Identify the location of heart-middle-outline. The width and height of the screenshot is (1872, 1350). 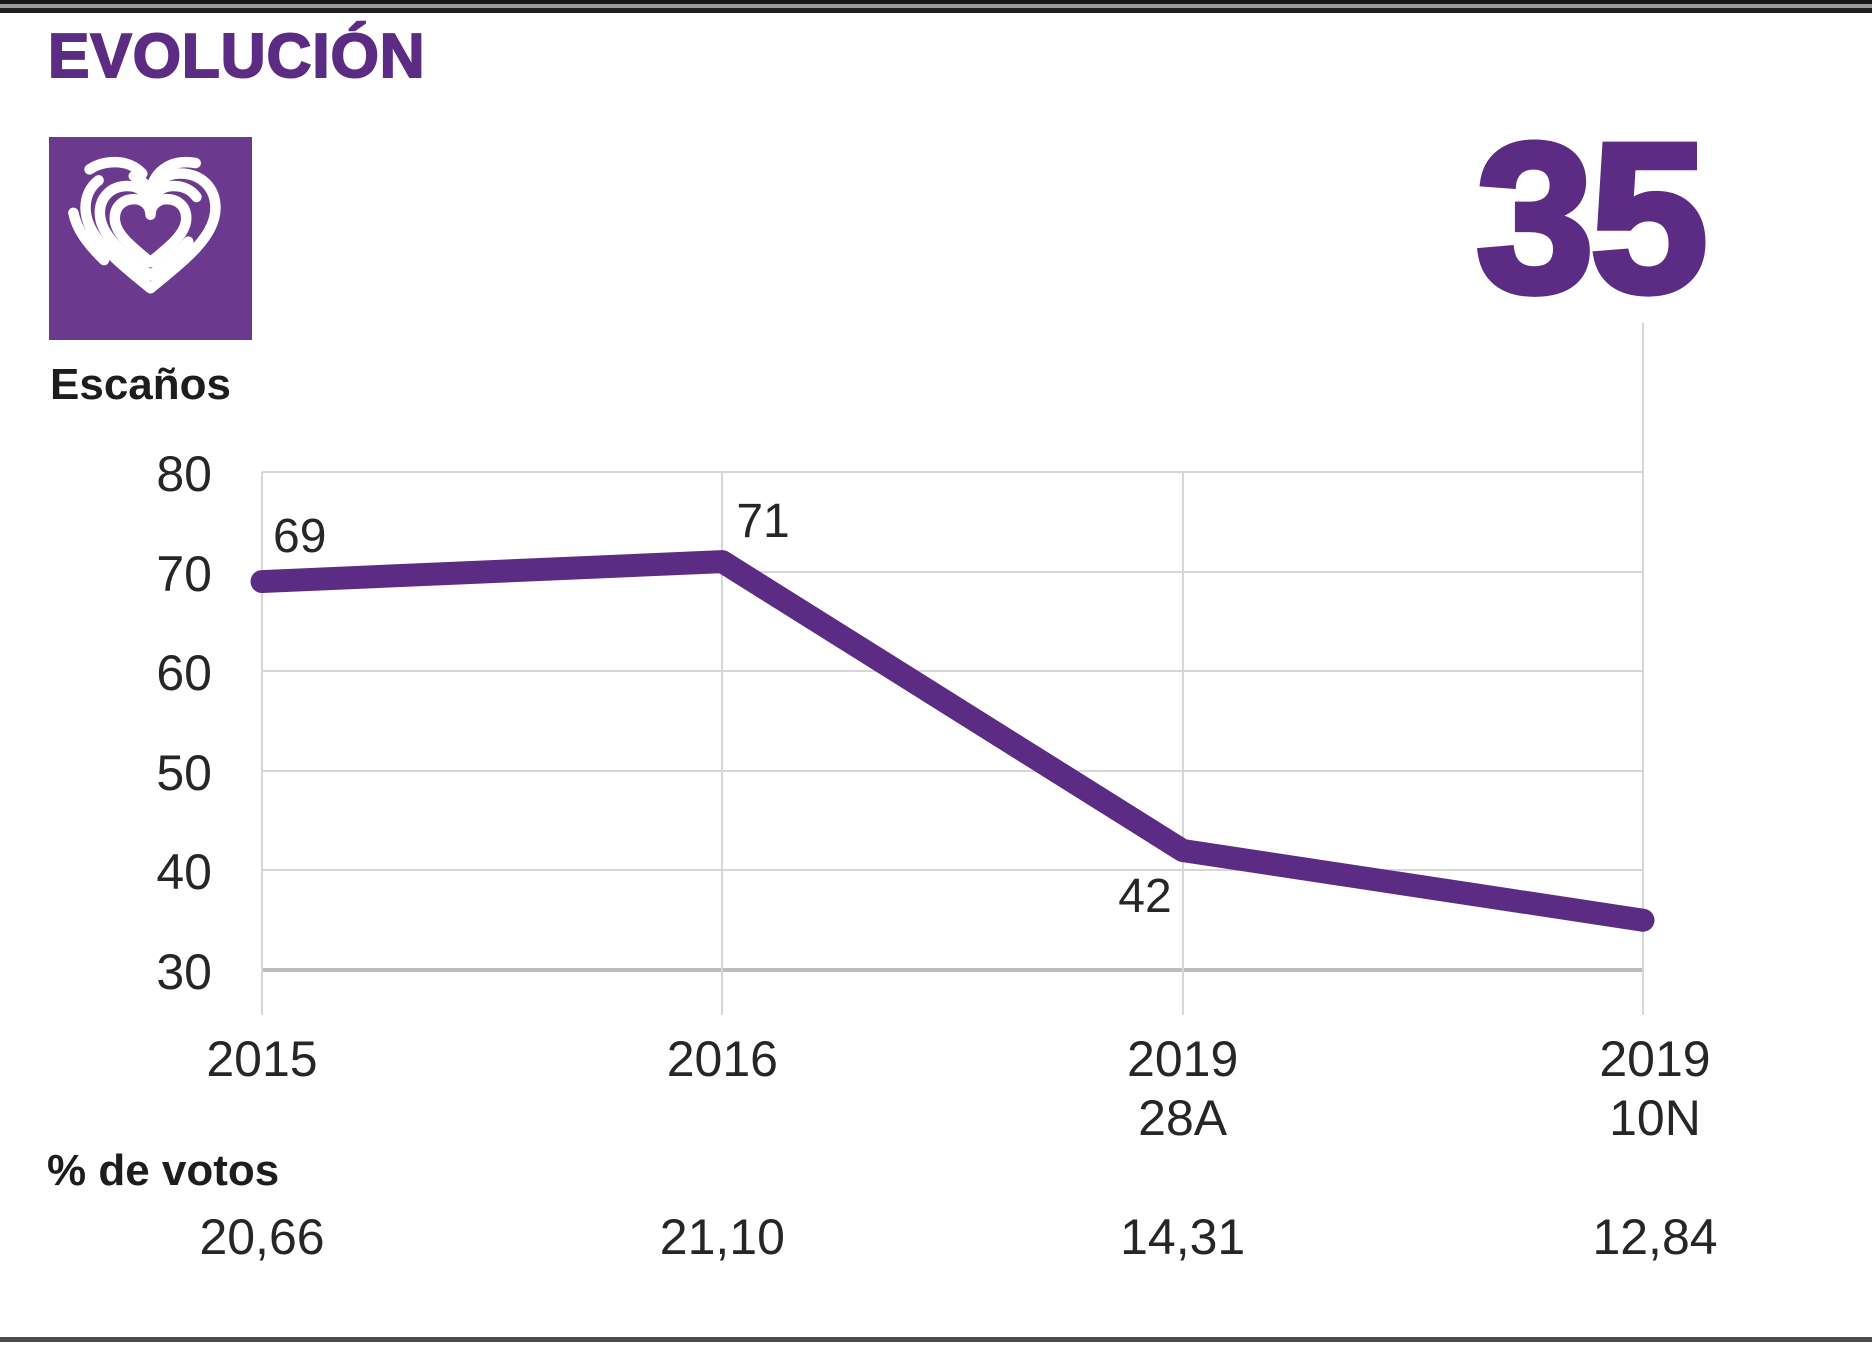
(150, 230).